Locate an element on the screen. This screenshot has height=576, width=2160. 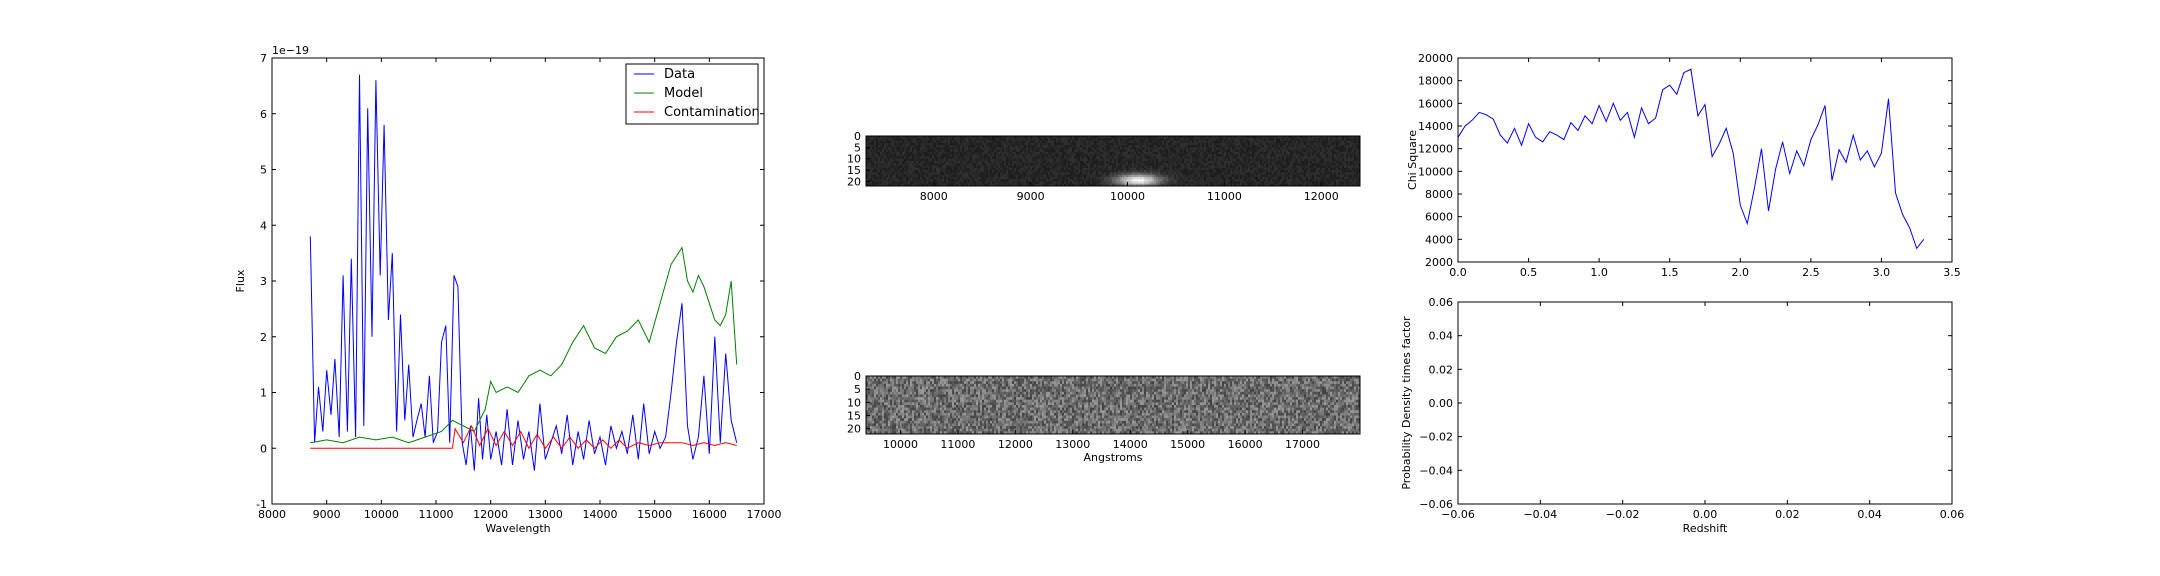
x-tick-label: 16000 is located at coordinates (709, 514).